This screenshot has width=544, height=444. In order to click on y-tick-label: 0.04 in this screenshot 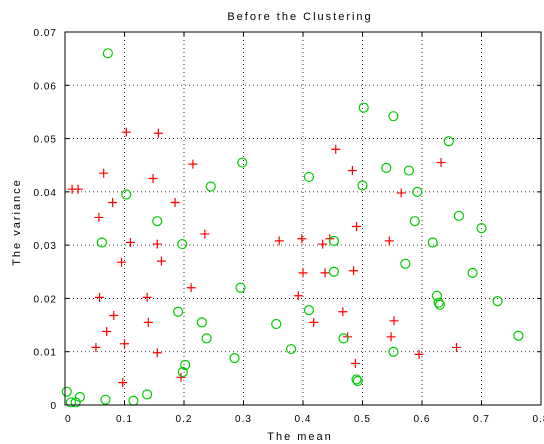, I will do `click(45, 193)`.